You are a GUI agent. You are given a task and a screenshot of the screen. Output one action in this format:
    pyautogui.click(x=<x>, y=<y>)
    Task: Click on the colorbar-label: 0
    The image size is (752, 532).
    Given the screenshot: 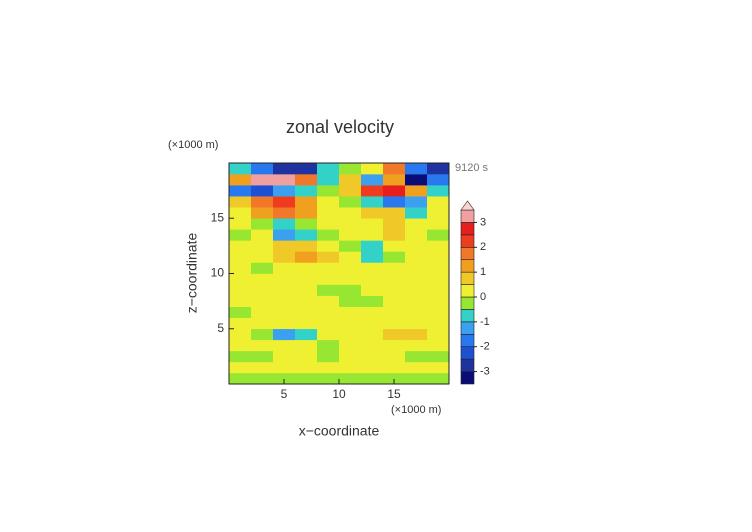 What is the action you would take?
    pyautogui.click(x=483, y=297)
    